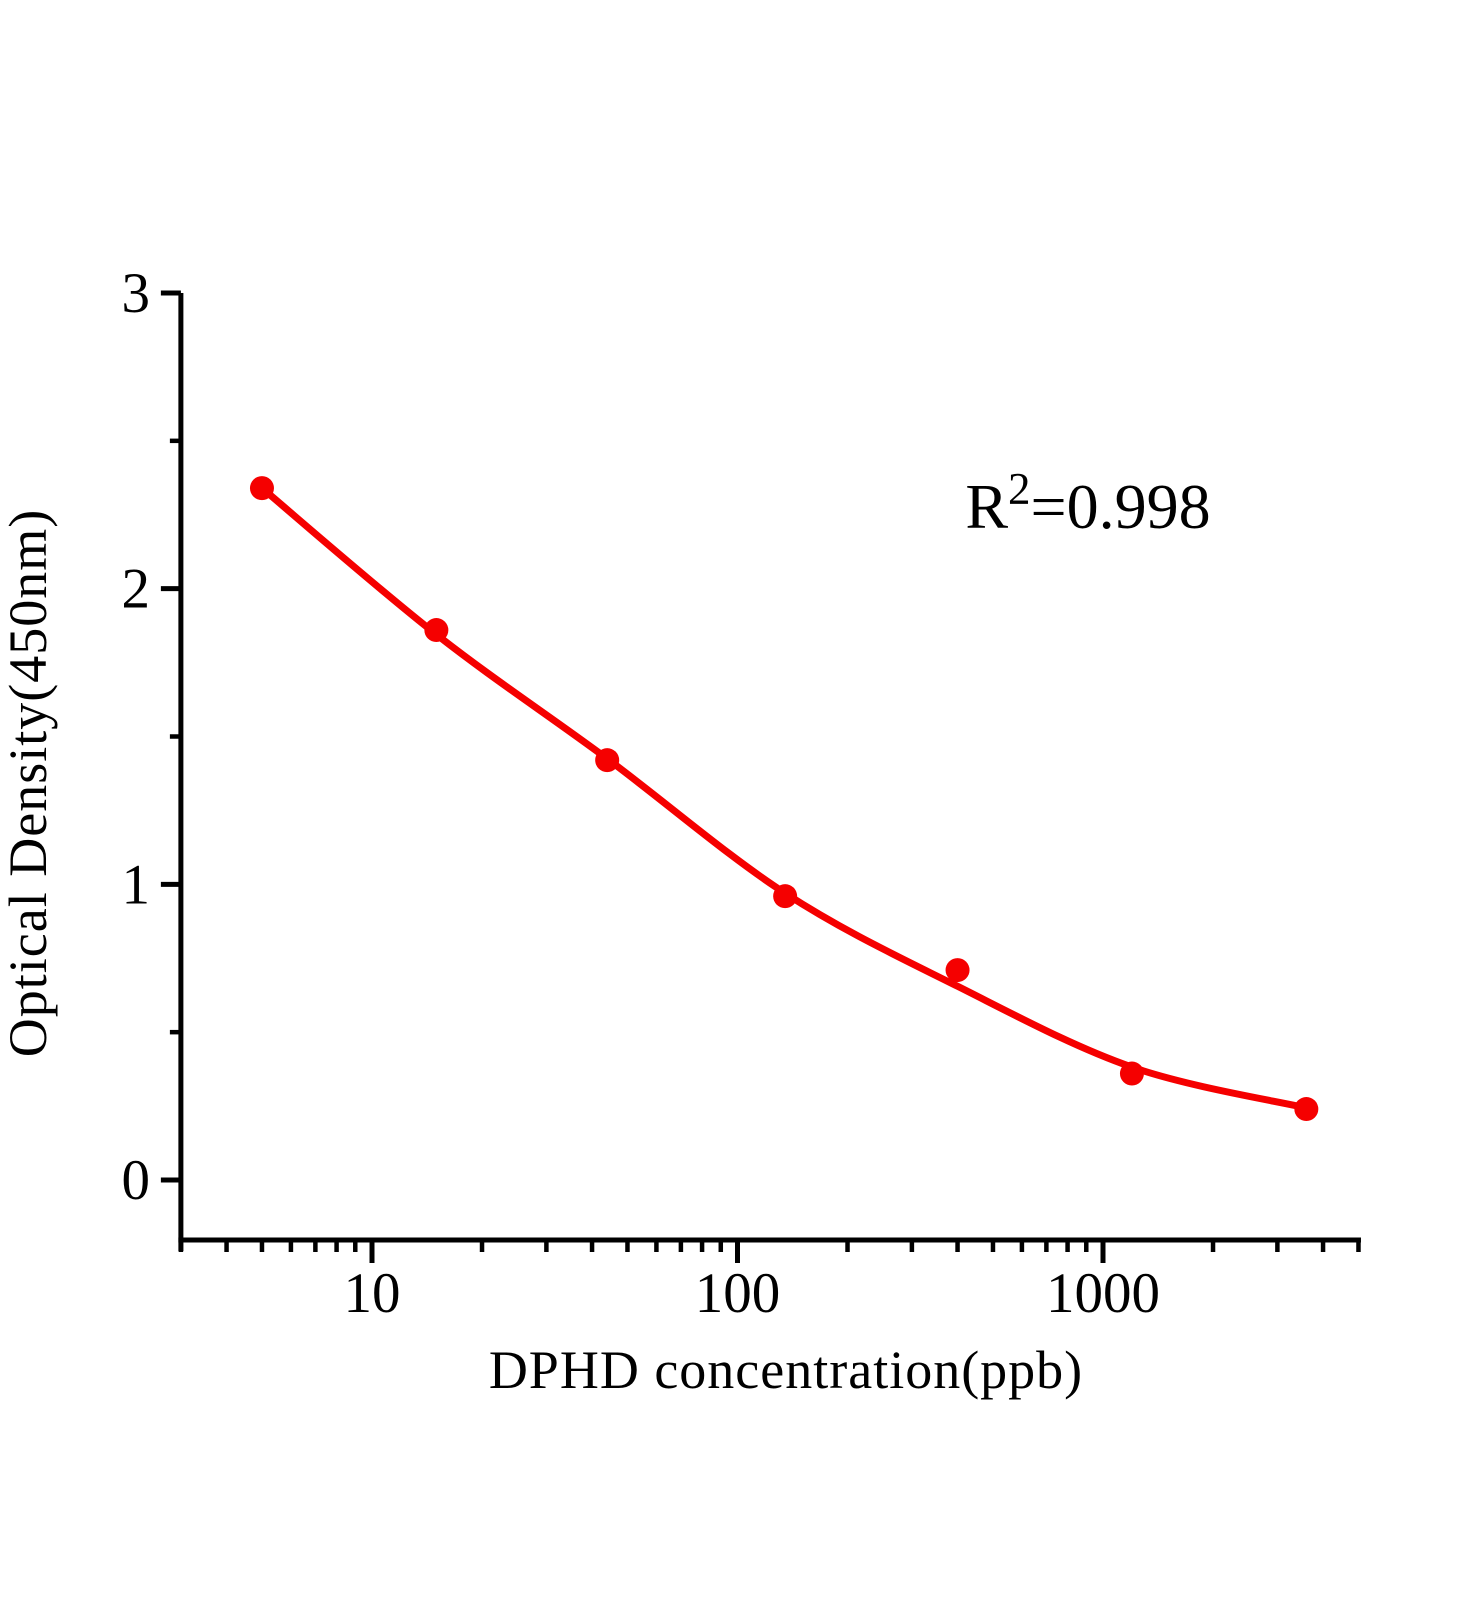 This screenshot has width=1472, height=1600. What do you see at coordinates (136, 589) in the screenshot?
I see `y-axis-tick-label: 2` at bounding box center [136, 589].